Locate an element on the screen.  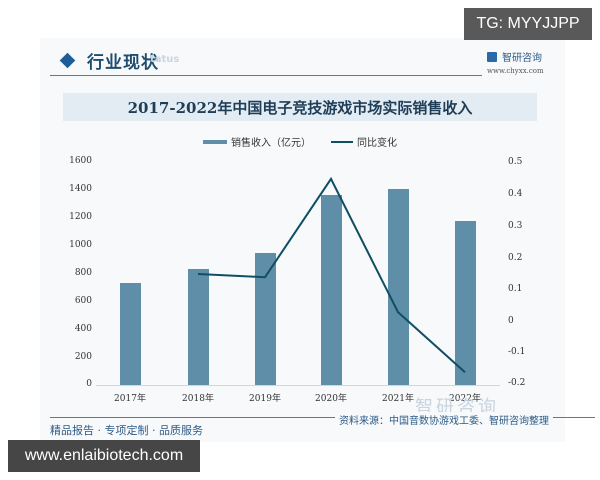
y2-tick: 0.1 is located at coordinates (515, 289).